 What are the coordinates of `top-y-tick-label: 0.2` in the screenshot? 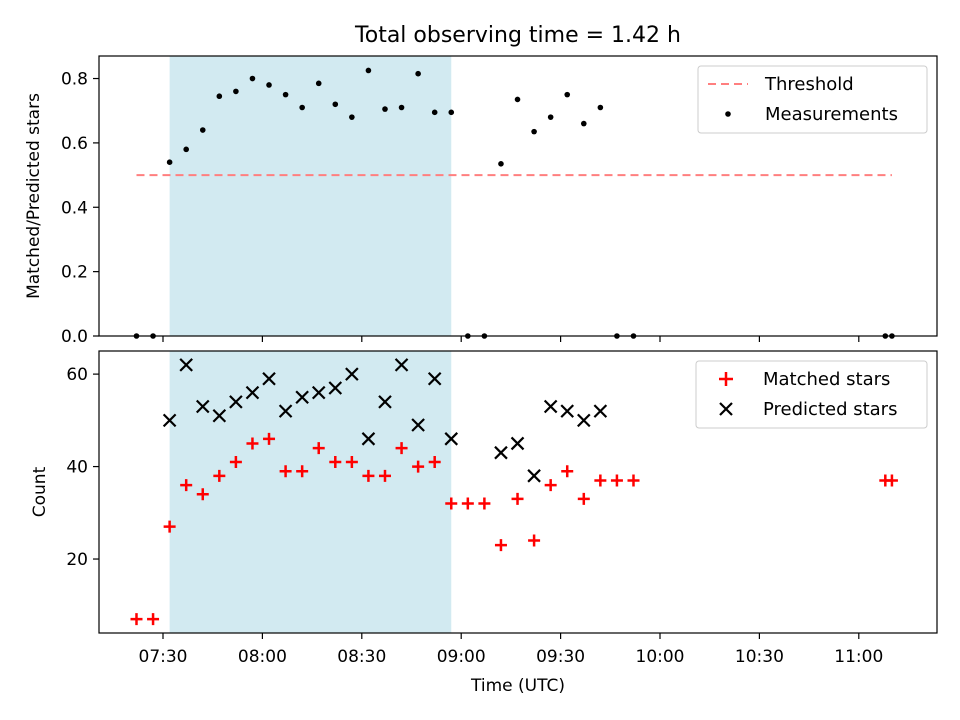 It's located at (74, 273).